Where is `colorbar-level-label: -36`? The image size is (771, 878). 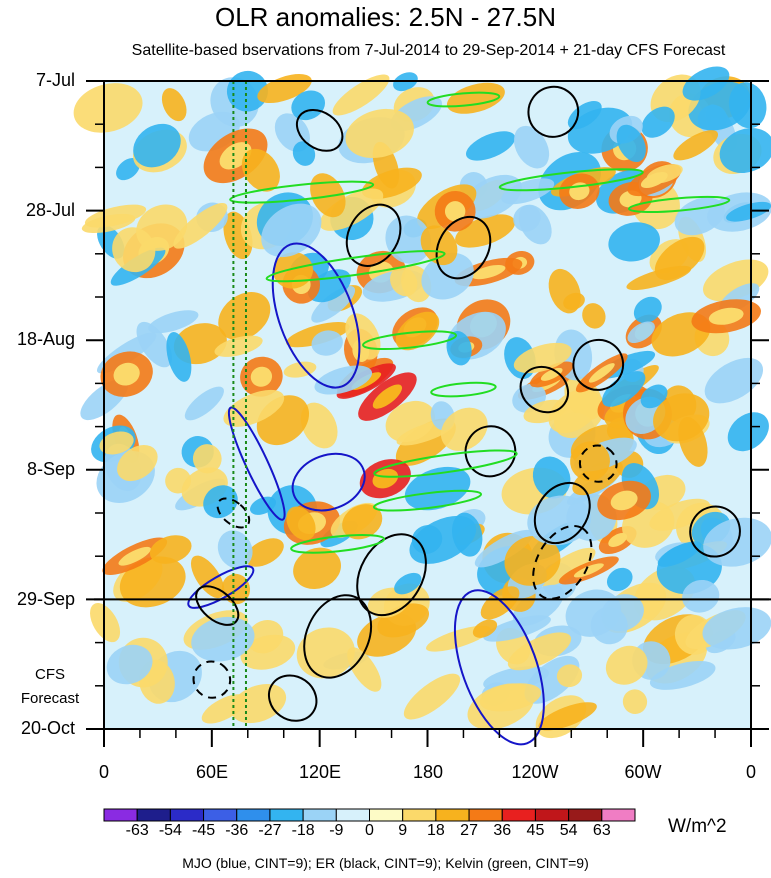
colorbar-level-label: -36 is located at coordinates (237, 830).